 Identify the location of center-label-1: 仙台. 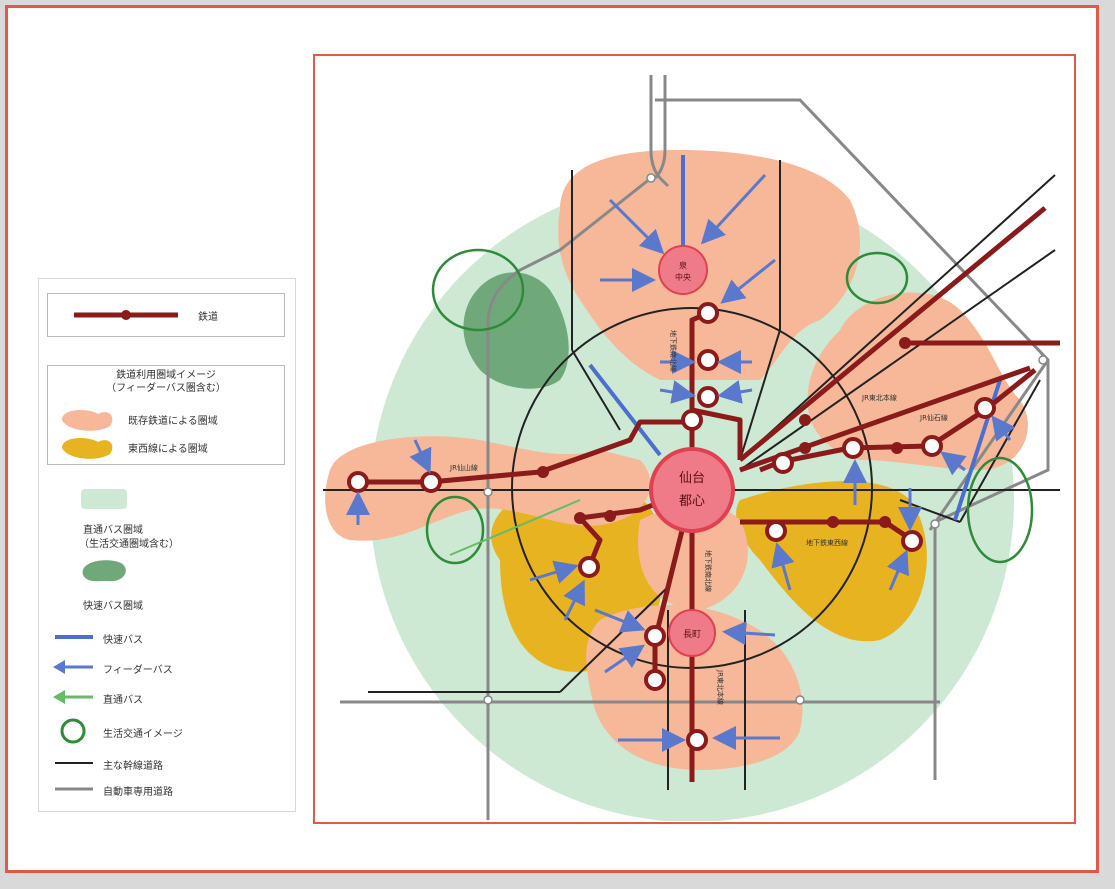
(692, 478).